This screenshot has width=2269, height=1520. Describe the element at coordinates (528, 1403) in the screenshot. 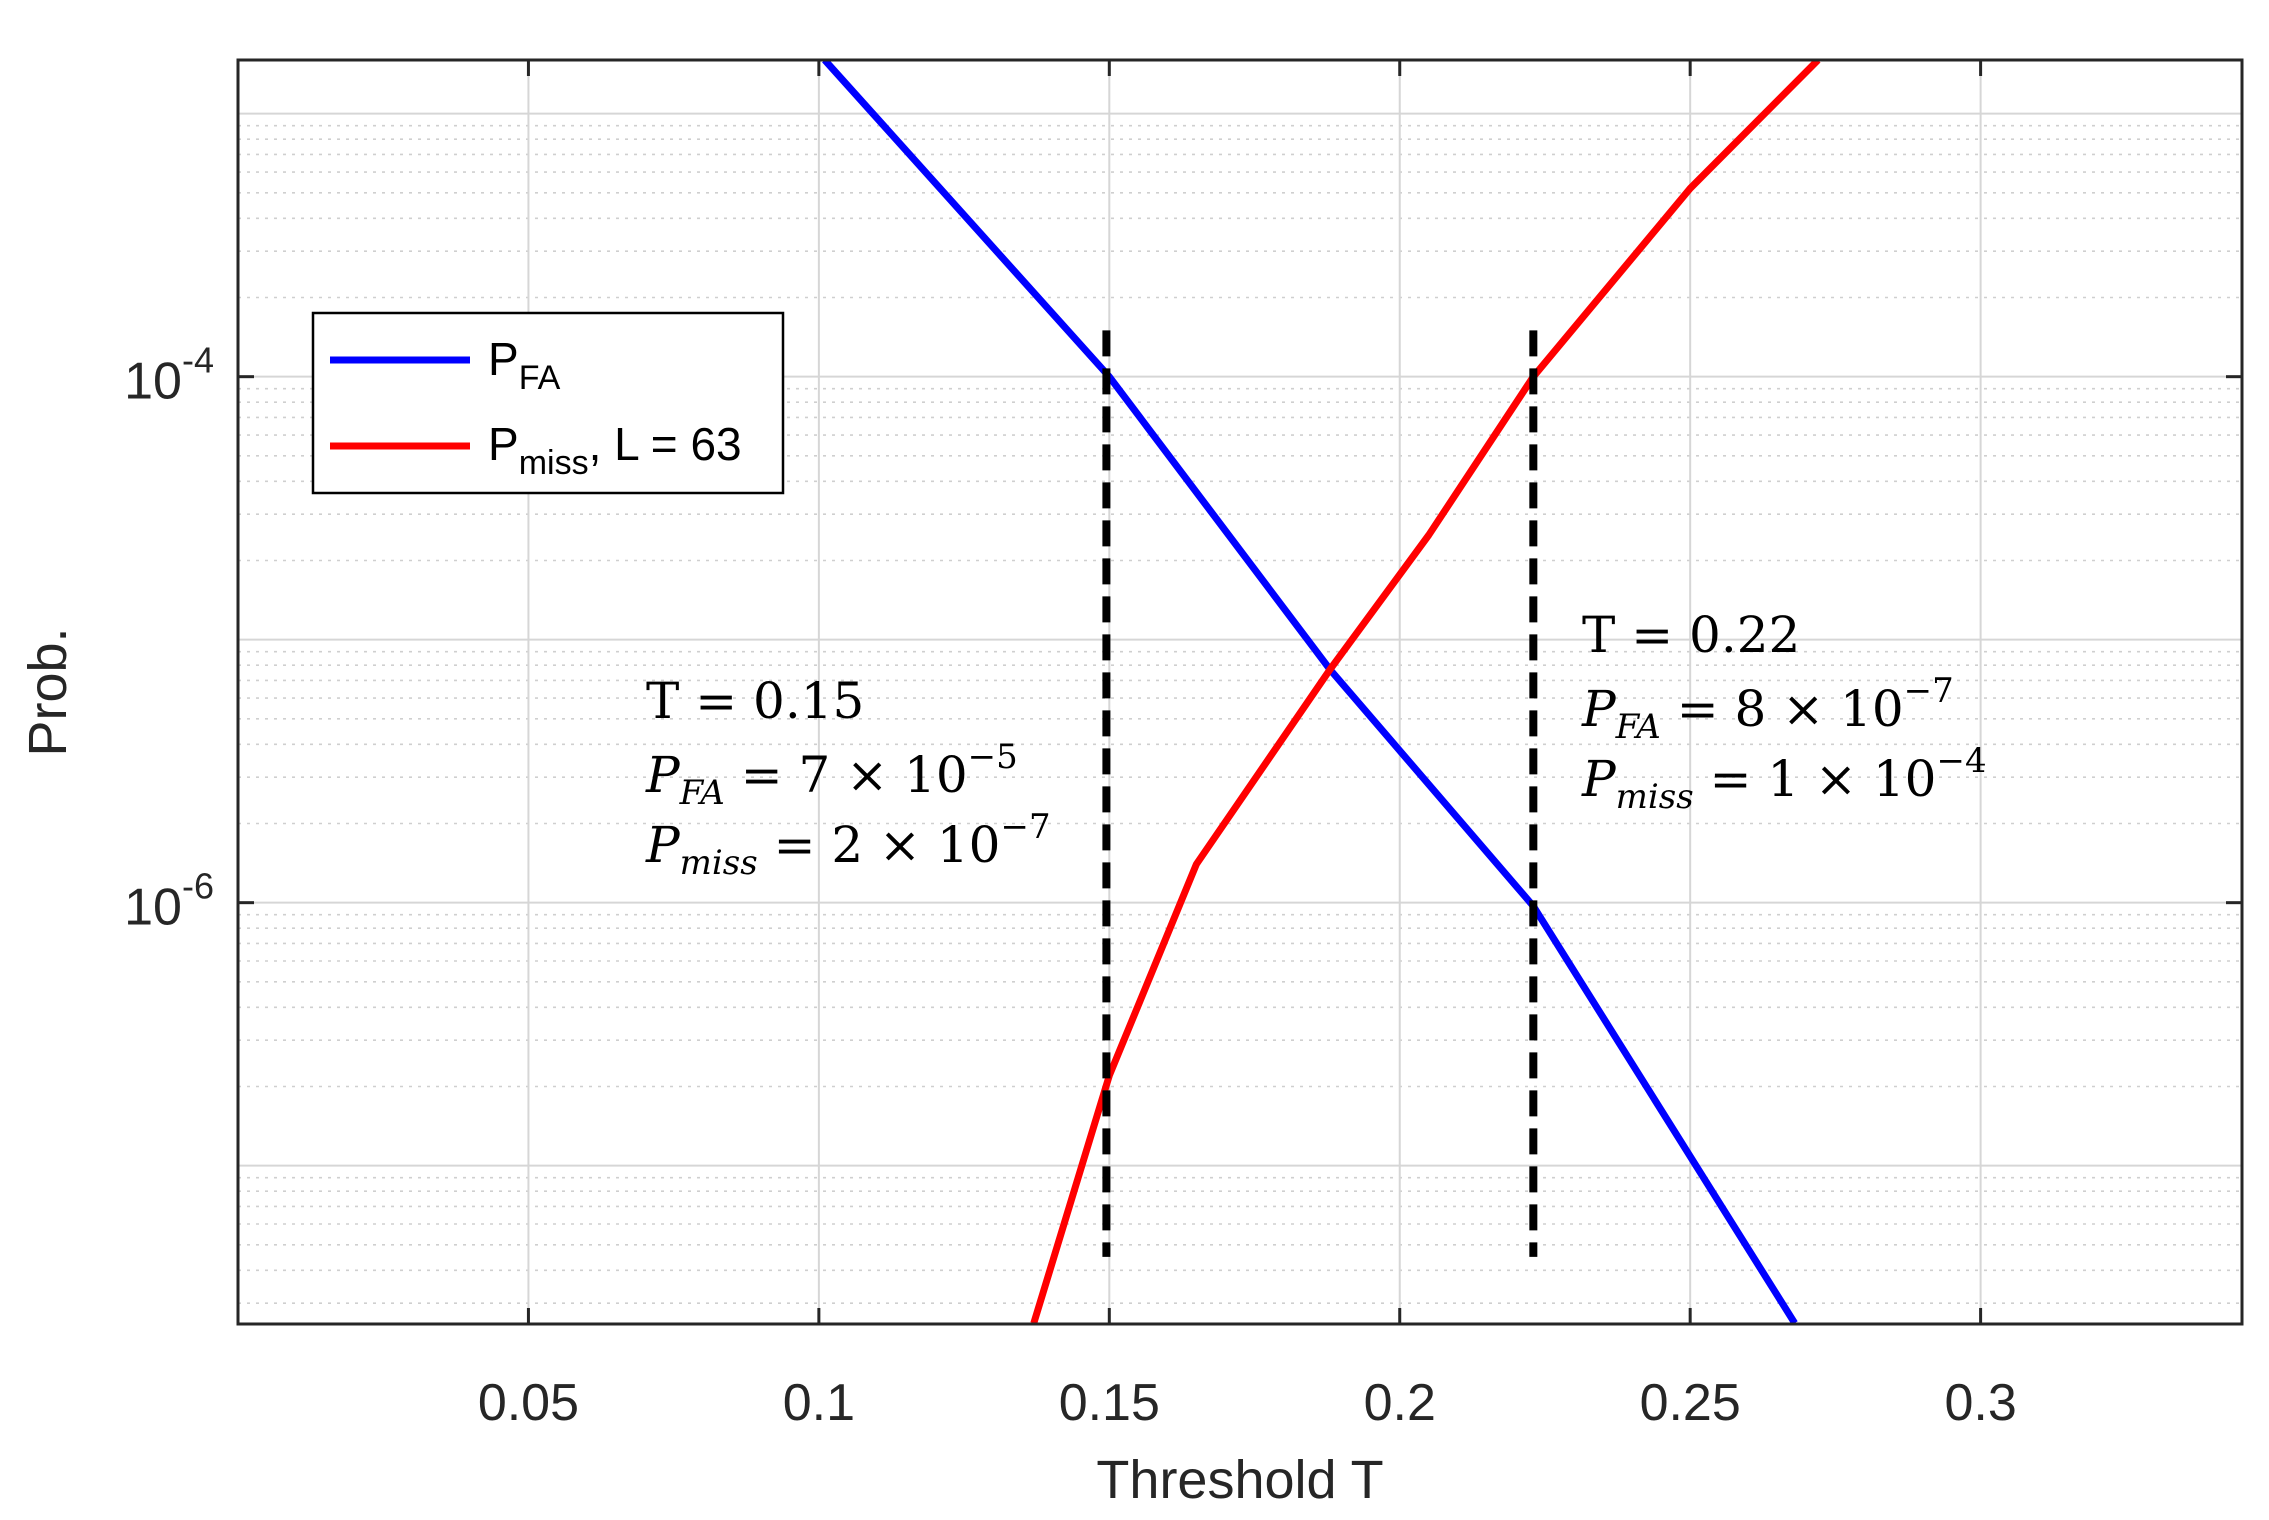

I see `x-tick-label: 0.05` at that location.